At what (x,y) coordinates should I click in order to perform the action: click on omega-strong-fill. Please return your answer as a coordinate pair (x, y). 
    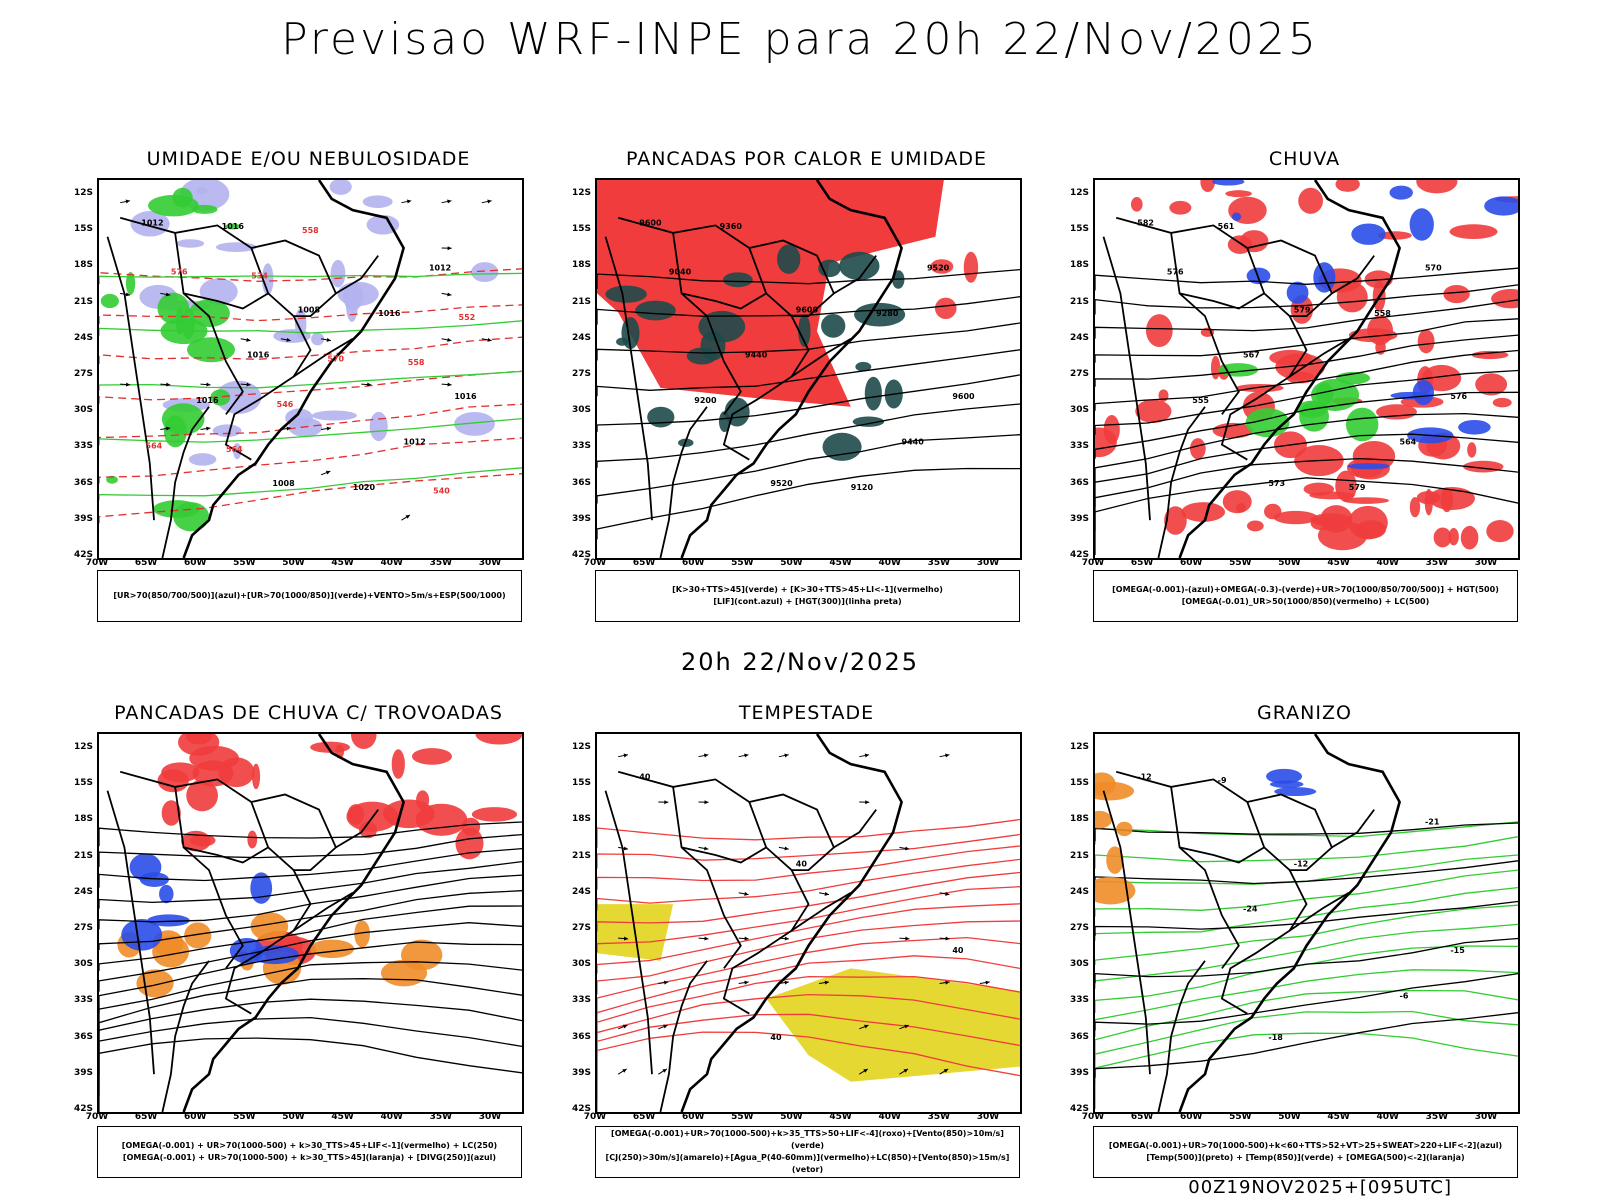
    Looking at the image, I should click on (1324, 394).